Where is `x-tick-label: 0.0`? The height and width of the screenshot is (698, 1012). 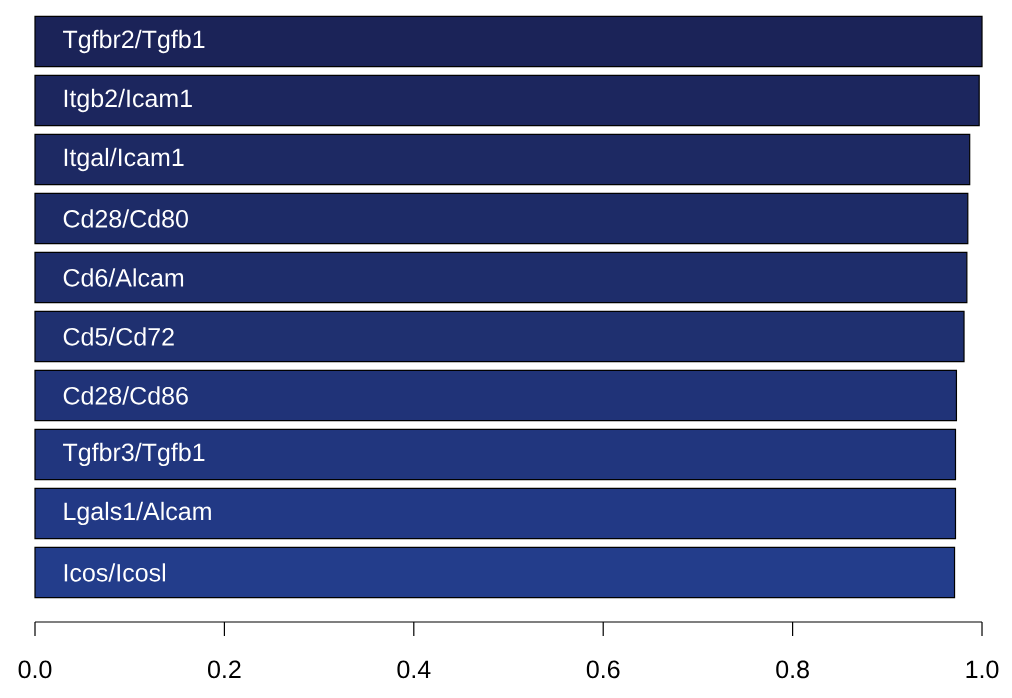
x-tick-label: 0.0 is located at coordinates (35, 669).